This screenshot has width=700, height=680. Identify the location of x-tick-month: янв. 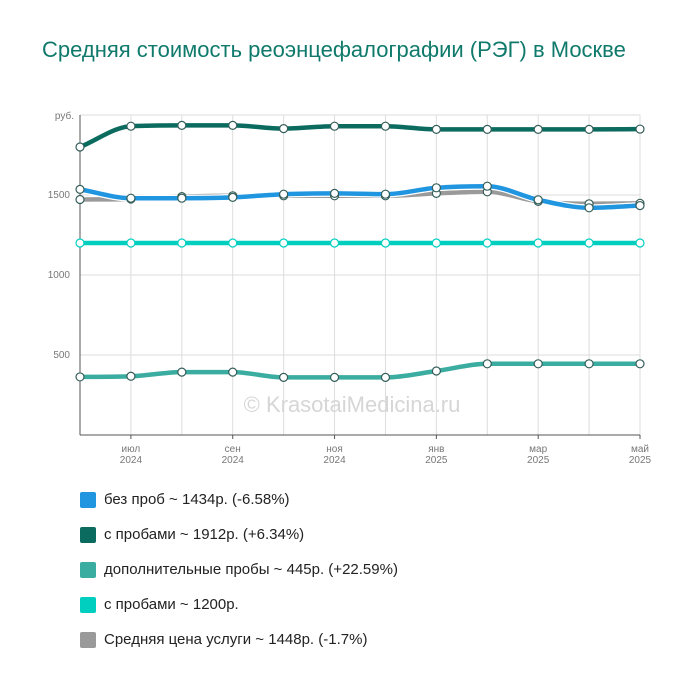
(436, 449).